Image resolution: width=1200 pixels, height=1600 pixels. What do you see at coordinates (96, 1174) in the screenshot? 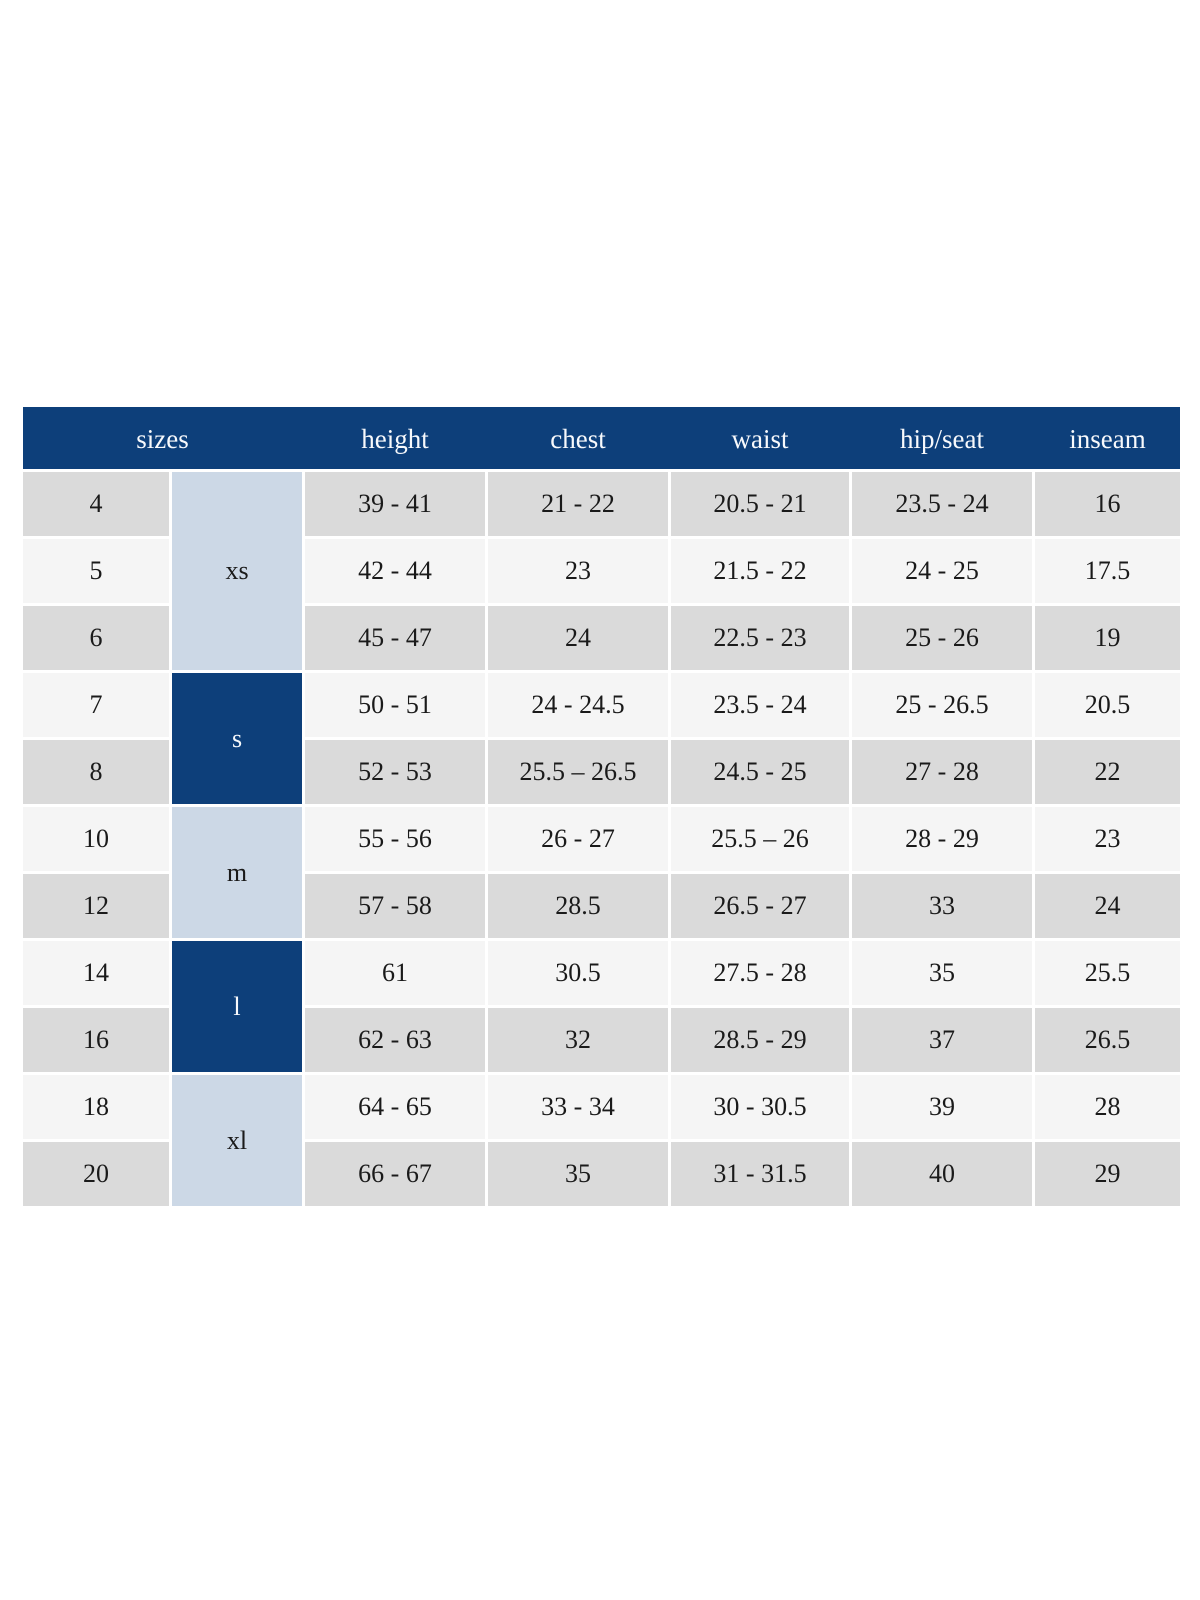
I see `size-cell: 20` at bounding box center [96, 1174].